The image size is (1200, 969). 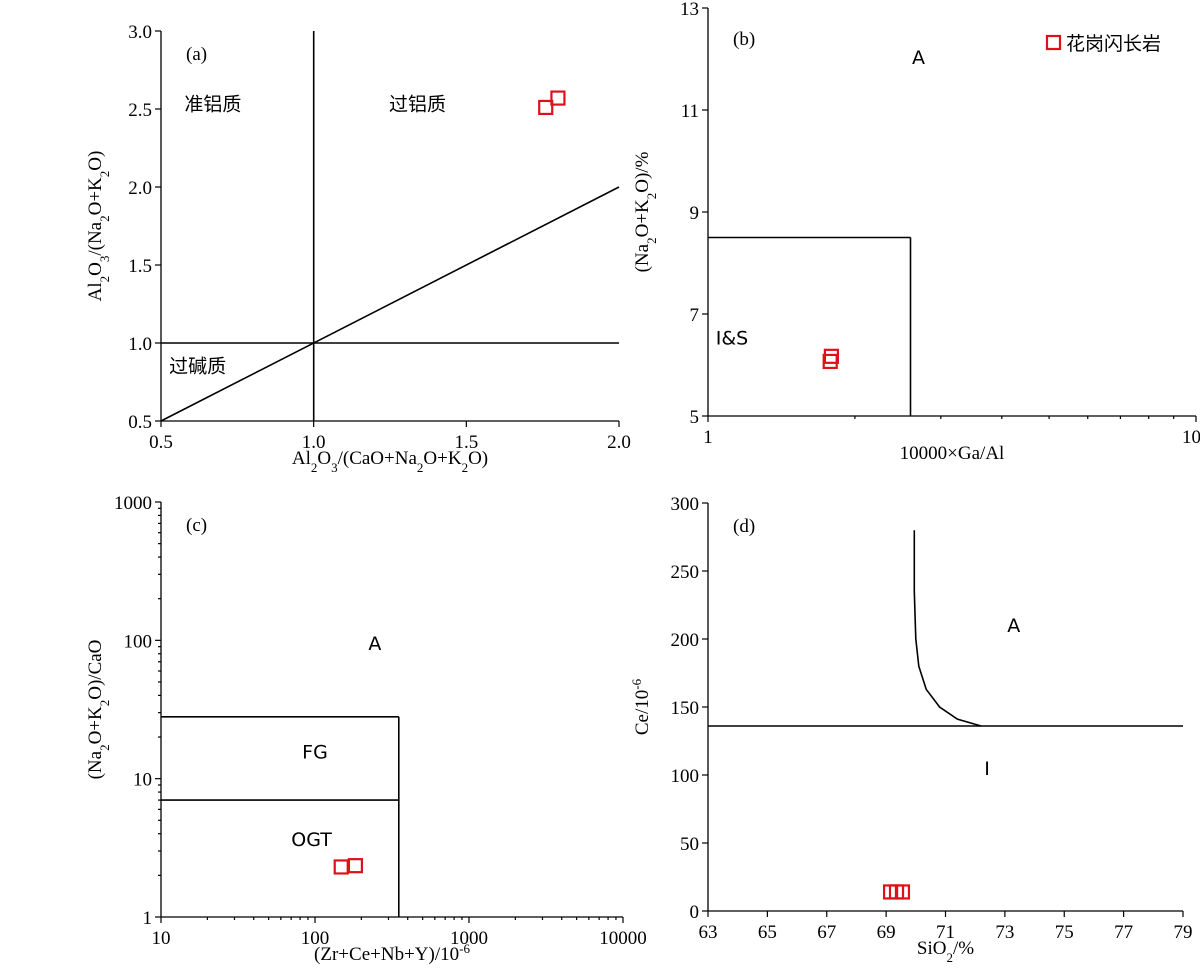 What do you see at coordinates (744, 526) in the screenshot?
I see `panel-label: (d)` at bounding box center [744, 526].